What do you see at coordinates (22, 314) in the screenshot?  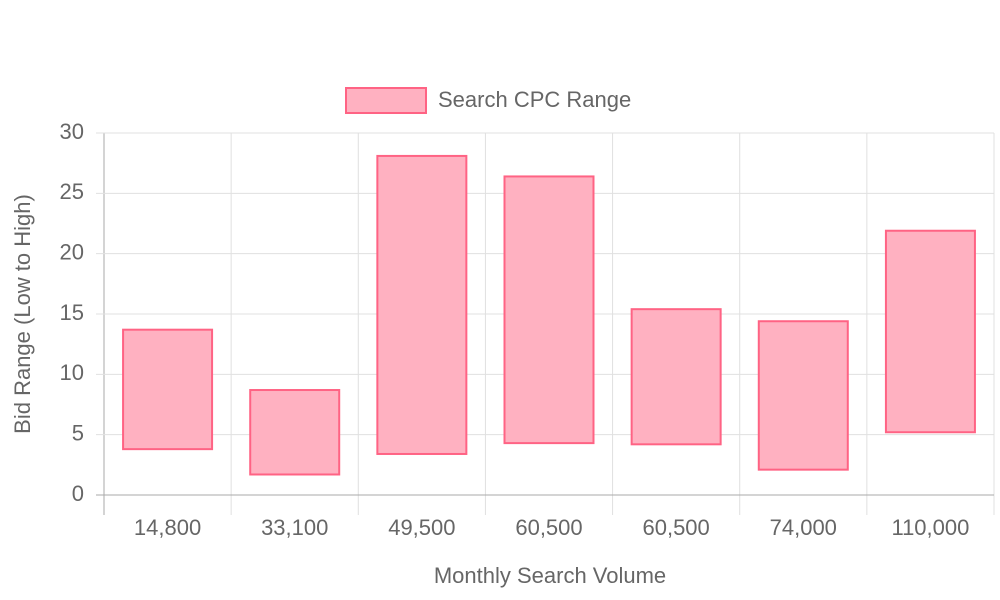 I see `y-axis-title: Bid Range (Low to High)` at bounding box center [22, 314].